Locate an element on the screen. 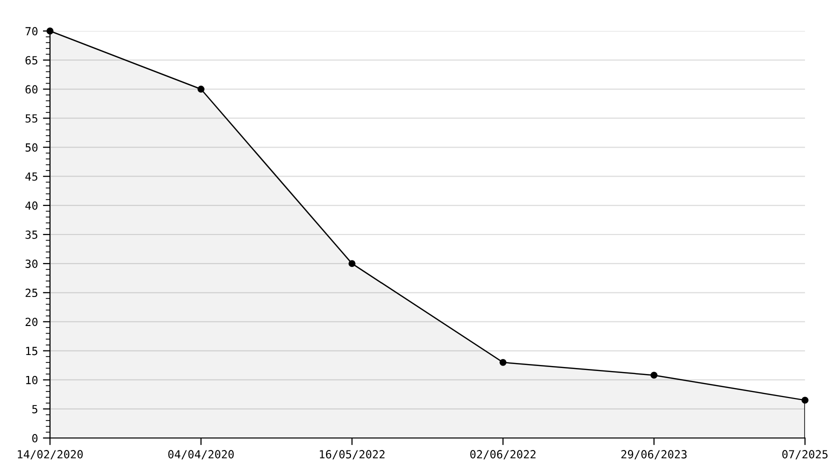 This screenshot has width=834, height=468. y-tick-label: 30 is located at coordinates (32, 264).